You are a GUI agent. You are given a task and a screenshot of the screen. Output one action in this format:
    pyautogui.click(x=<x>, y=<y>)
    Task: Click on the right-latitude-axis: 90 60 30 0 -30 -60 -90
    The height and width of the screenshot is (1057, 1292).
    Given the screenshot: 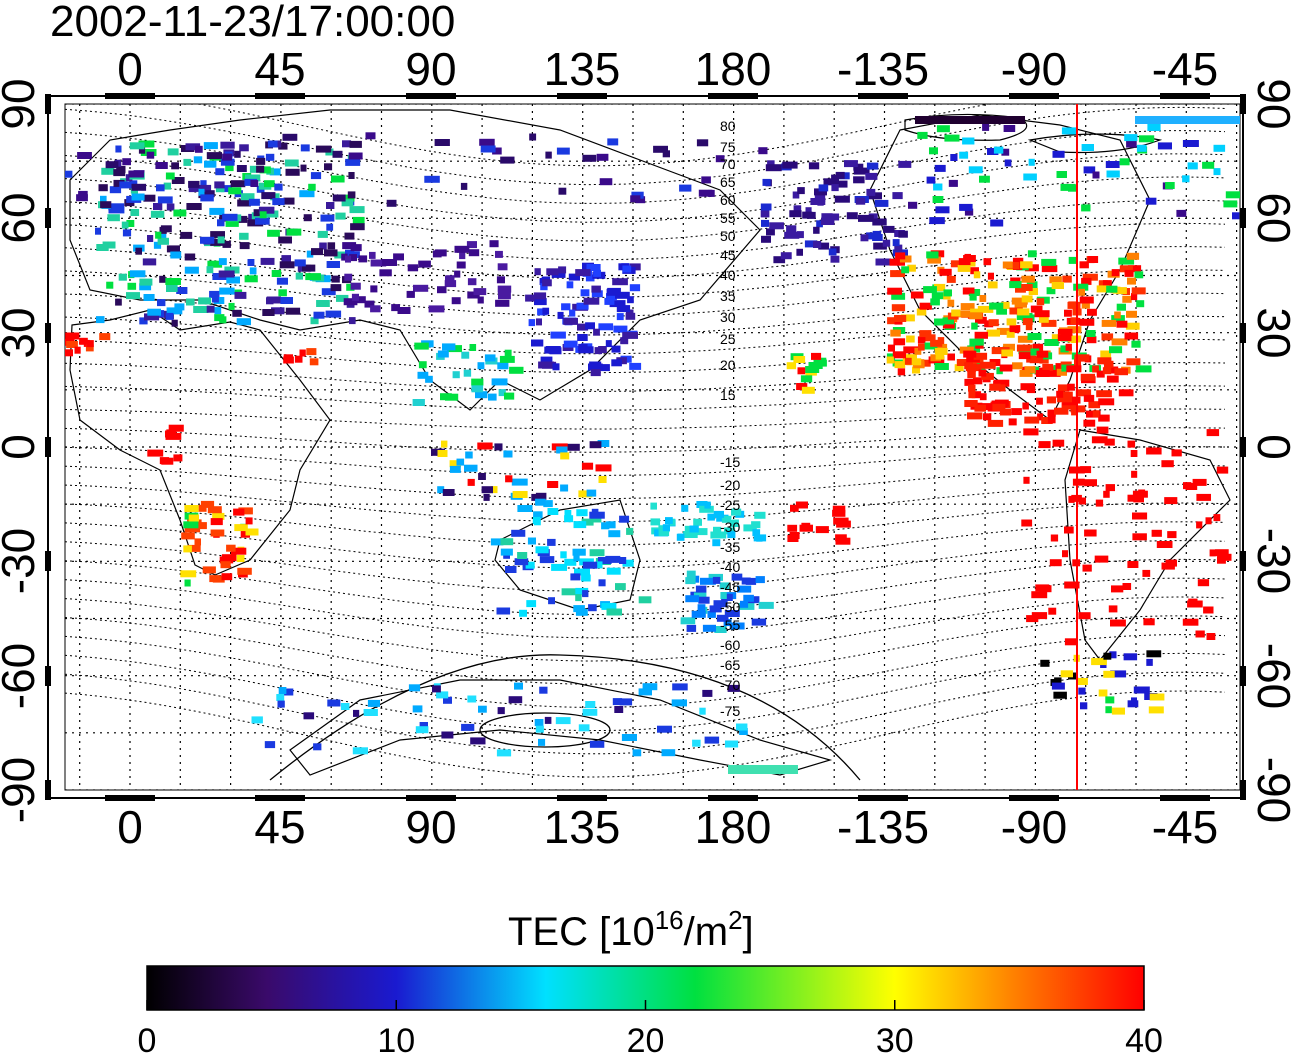 What is the action you would take?
    pyautogui.click(x=1266, y=450)
    